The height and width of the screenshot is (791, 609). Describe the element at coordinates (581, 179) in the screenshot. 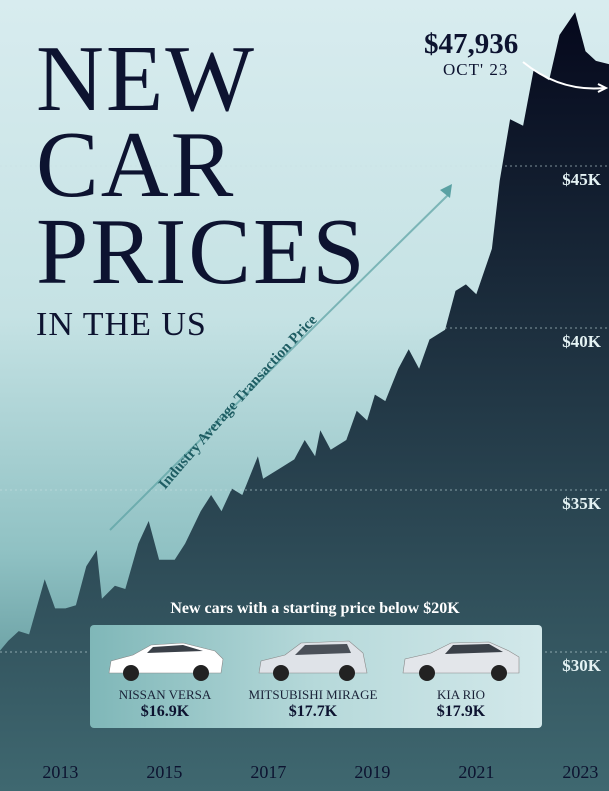

I see `y-tick-label: $45K` at that location.